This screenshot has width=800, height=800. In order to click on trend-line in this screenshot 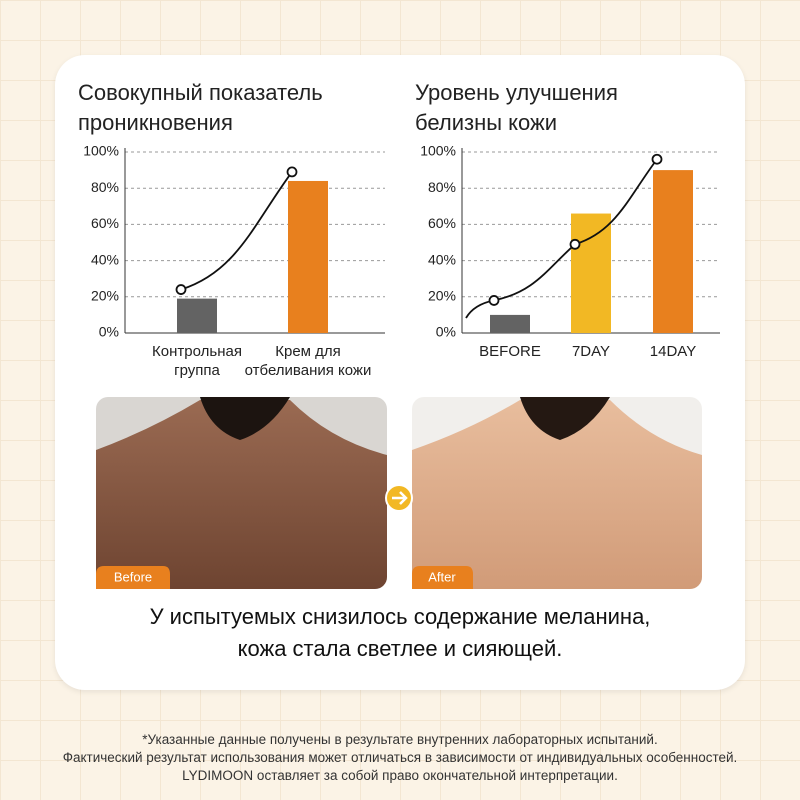, I will do `click(236, 231)`.